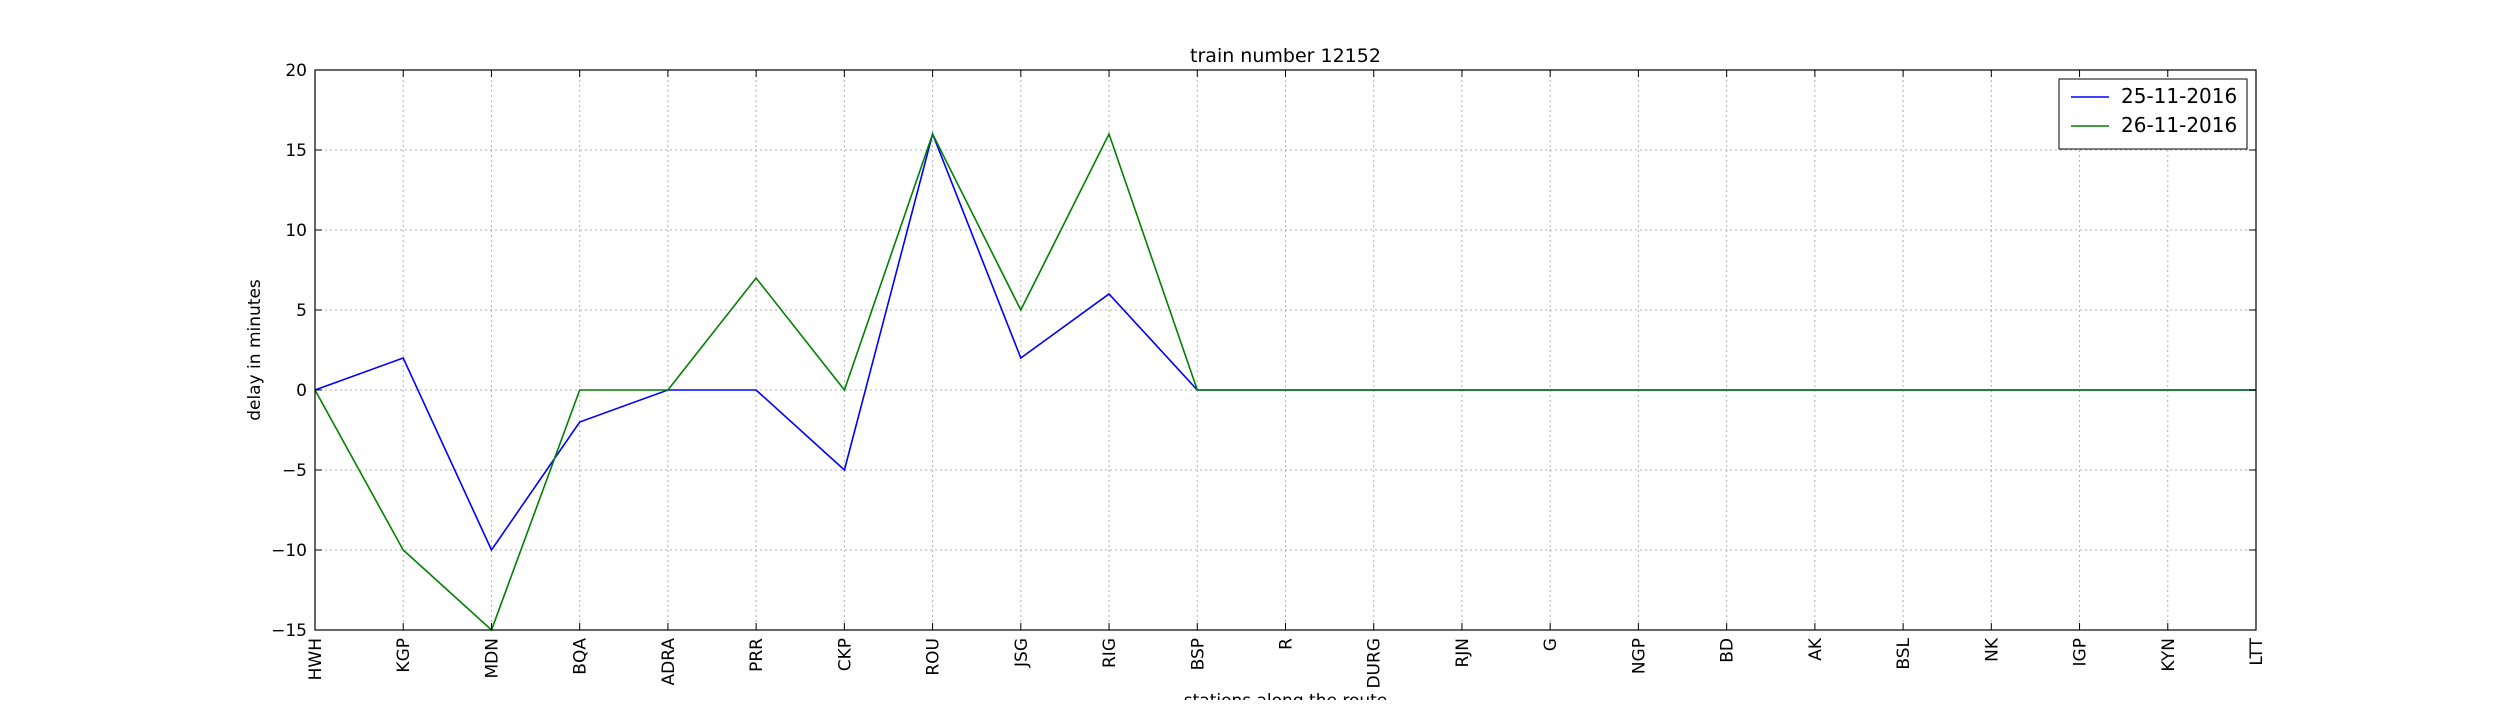 This screenshot has width=2500, height=704. What do you see at coordinates (1728, 650) in the screenshot?
I see `x-tick-label: BD` at bounding box center [1728, 650].